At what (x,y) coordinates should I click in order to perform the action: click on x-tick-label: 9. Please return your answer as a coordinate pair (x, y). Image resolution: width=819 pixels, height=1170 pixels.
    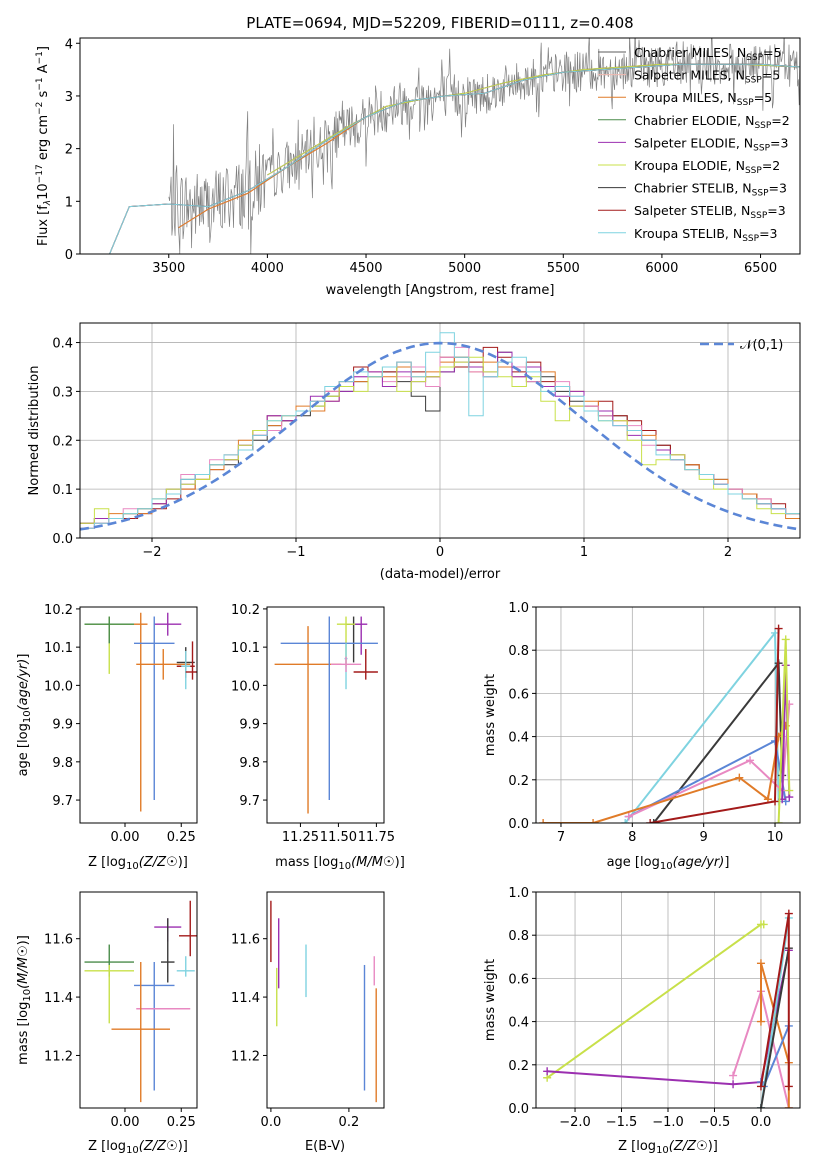
    Looking at the image, I should click on (704, 837).